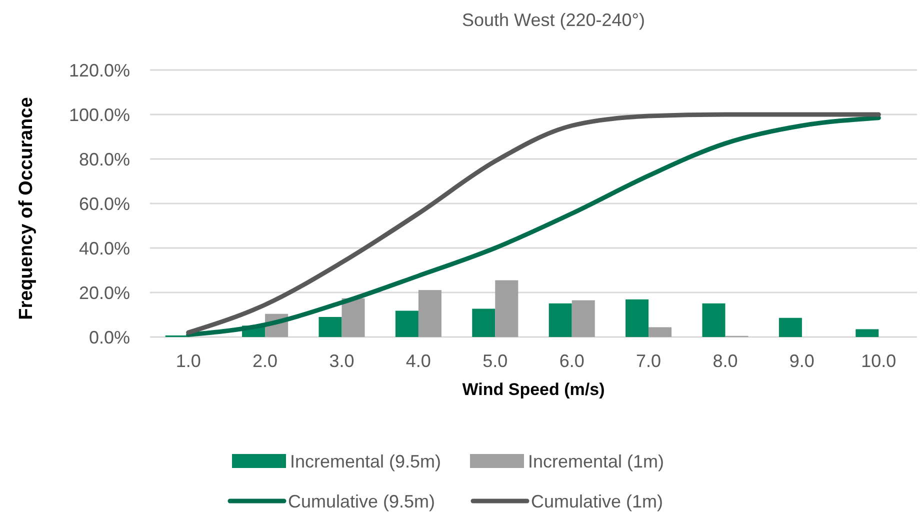 This screenshot has height=515, width=921. Describe the element at coordinates (99, 70) in the screenshot. I see `y-tick-label: 120.0%` at that location.